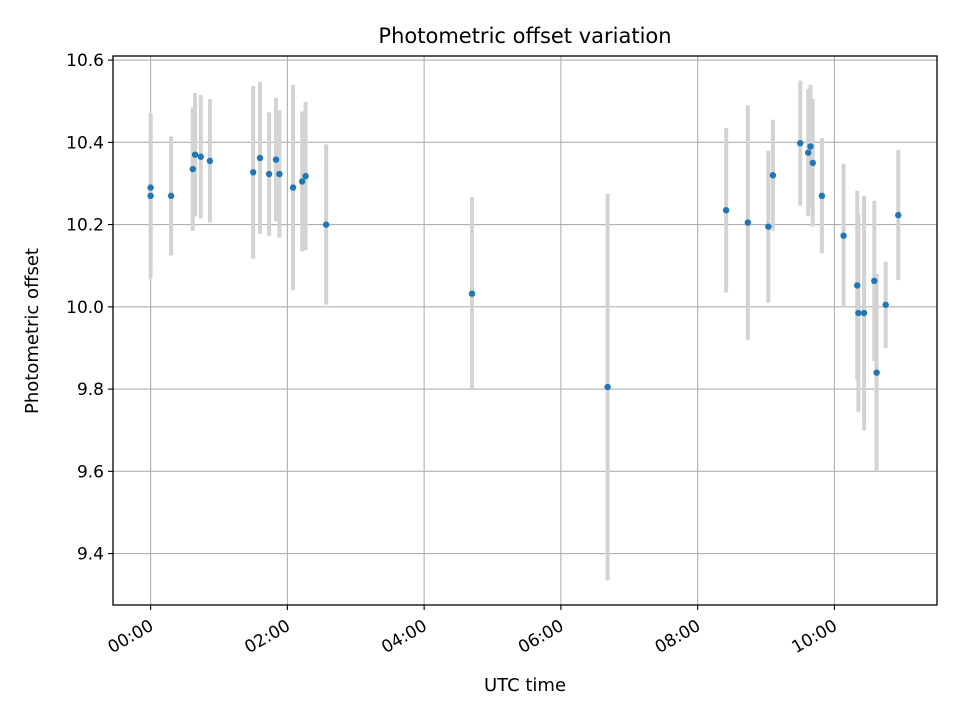  What do you see at coordinates (525, 685) in the screenshot?
I see `x-axis-title: UTC time` at bounding box center [525, 685].